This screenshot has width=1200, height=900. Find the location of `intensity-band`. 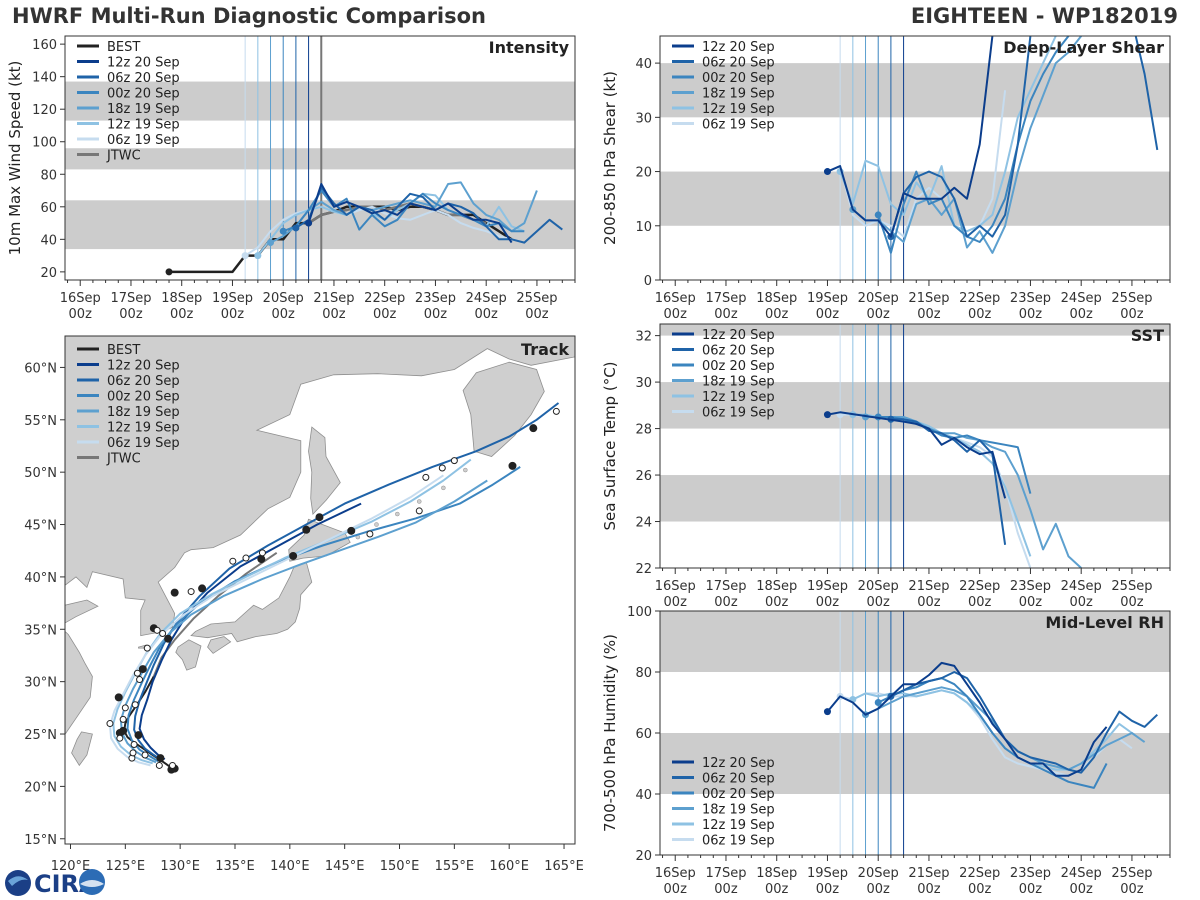

intensity-band is located at coordinates (320, 101).